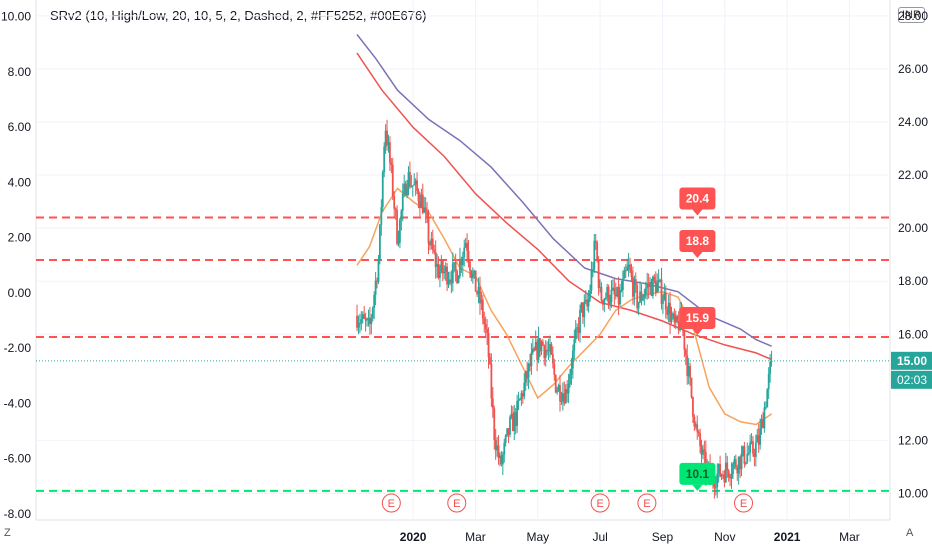 The width and height of the screenshot is (932, 550). I want to click on right-axis-tick-label: 18.00, so click(913, 281).